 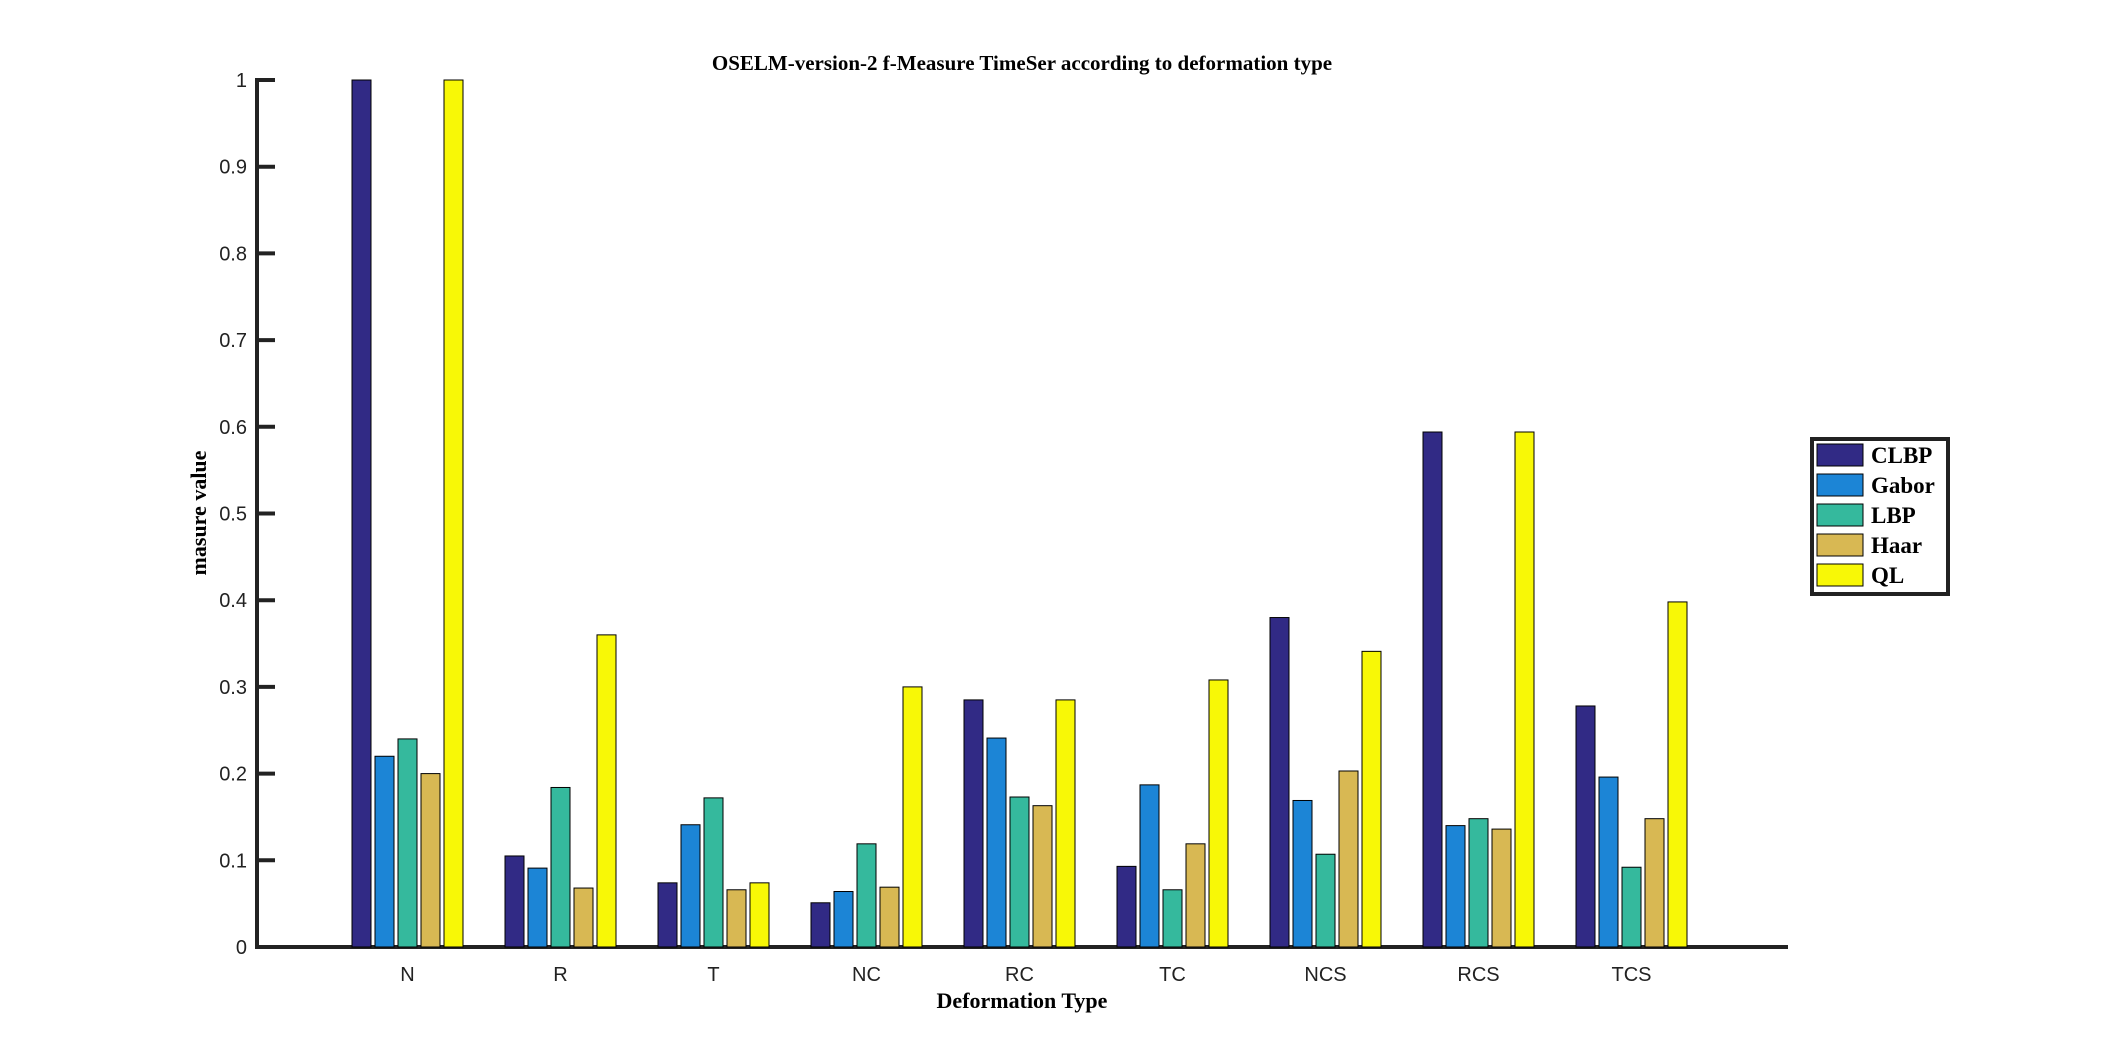 I want to click on y-tick-label: 0.5, so click(x=233, y=515).